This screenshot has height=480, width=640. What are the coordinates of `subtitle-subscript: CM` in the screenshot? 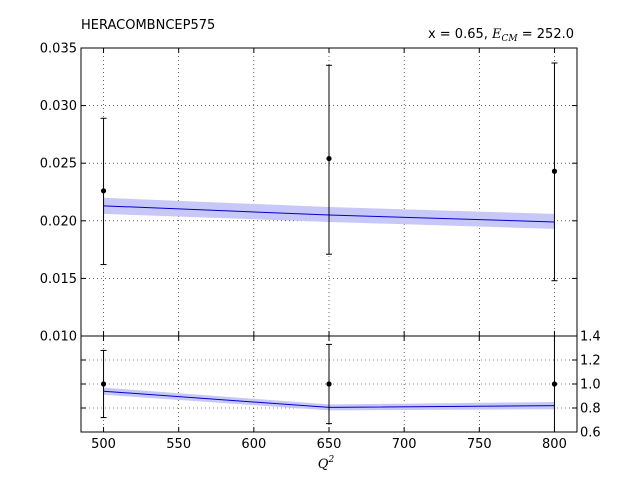 It's located at (510, 39).